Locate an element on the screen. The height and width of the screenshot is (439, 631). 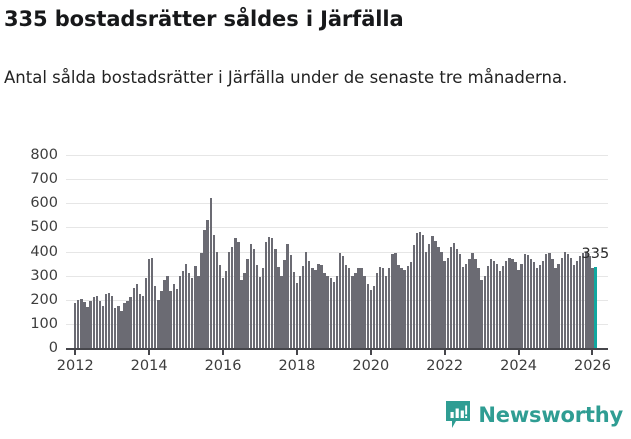
y-axis-tick-label: 100 is located at coordinates (44, 323).